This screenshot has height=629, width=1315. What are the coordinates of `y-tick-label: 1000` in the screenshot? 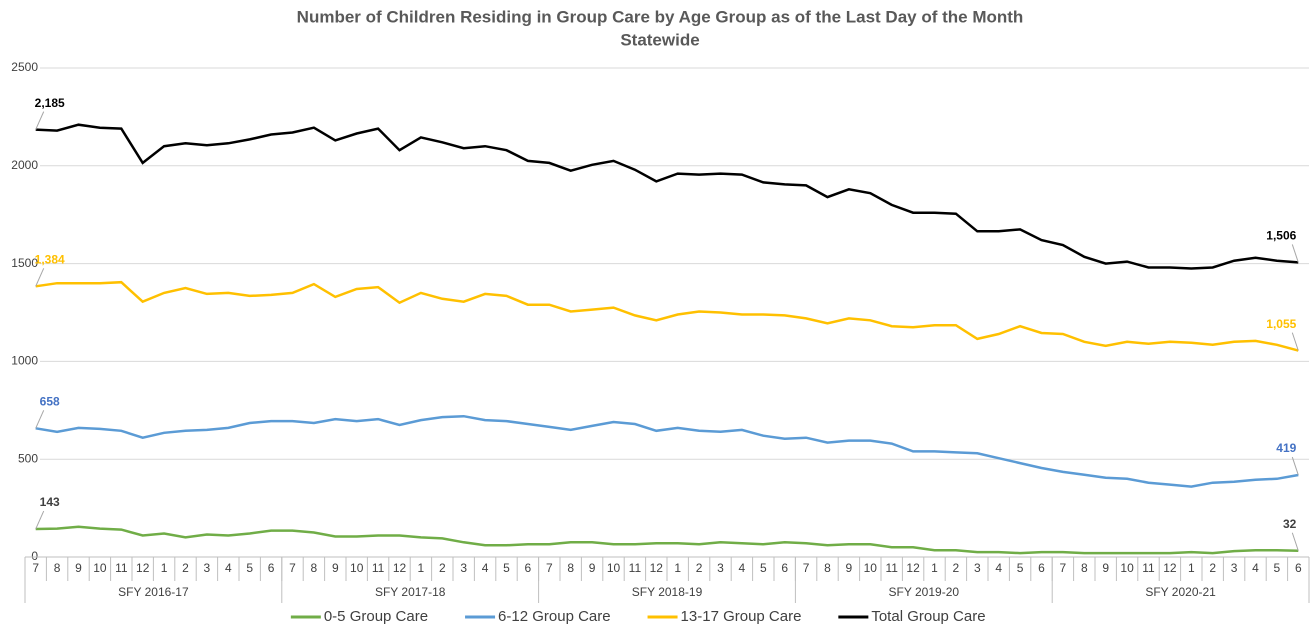 It's located at (24, 361).